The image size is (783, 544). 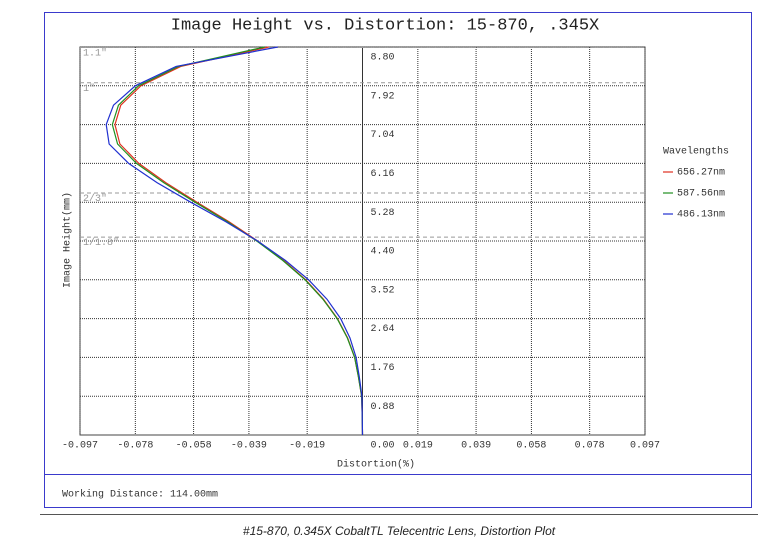 I want to click on working-distance: Working Distance: 114.00mm, so click(x=140, y=495).